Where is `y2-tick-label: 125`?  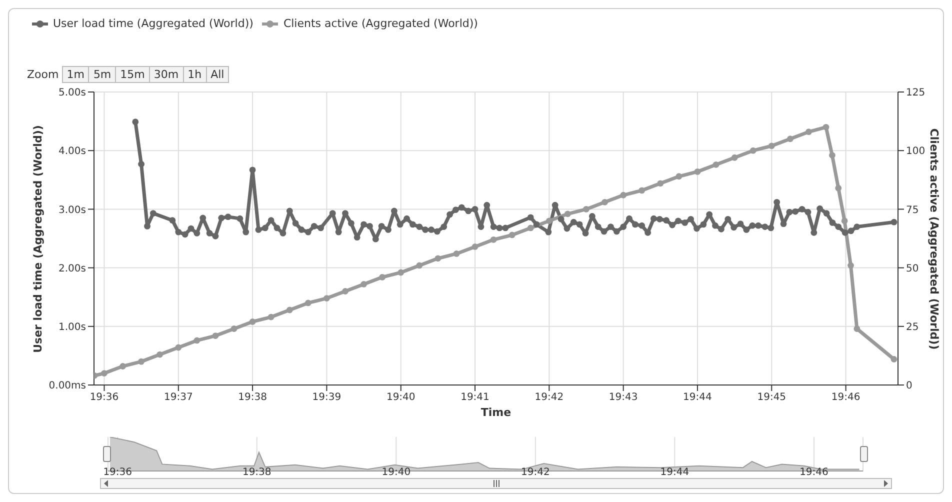
y2-tick-label: 125 is located at coordinates (916, 93).